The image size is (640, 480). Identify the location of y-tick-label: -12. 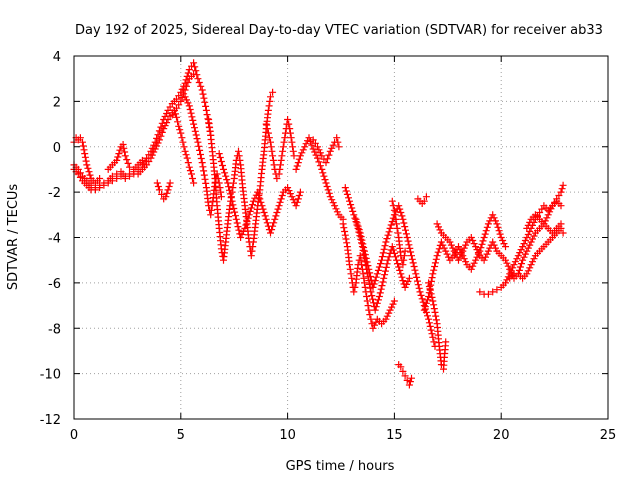
(50, 420).